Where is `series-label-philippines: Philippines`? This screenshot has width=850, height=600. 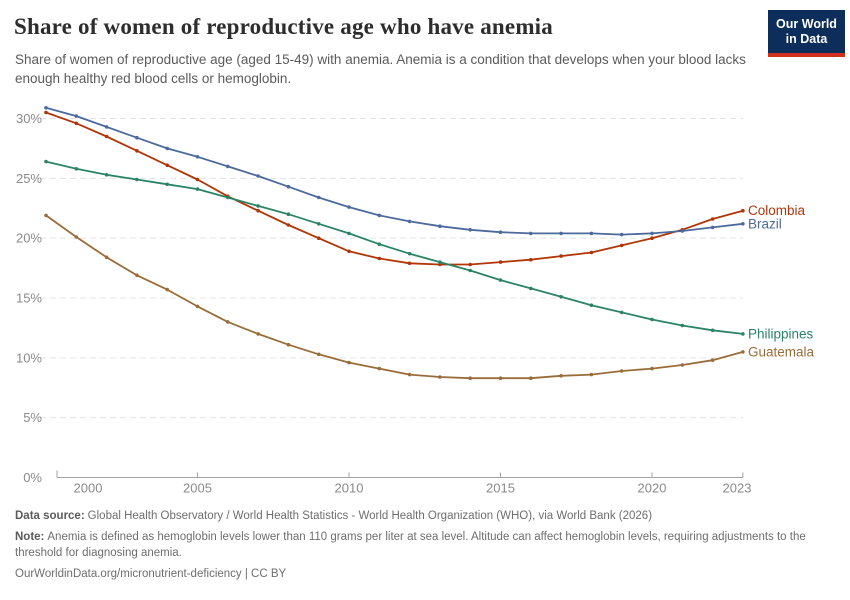 series-label-philippines: Philippines is located at coordinates (781, 333).